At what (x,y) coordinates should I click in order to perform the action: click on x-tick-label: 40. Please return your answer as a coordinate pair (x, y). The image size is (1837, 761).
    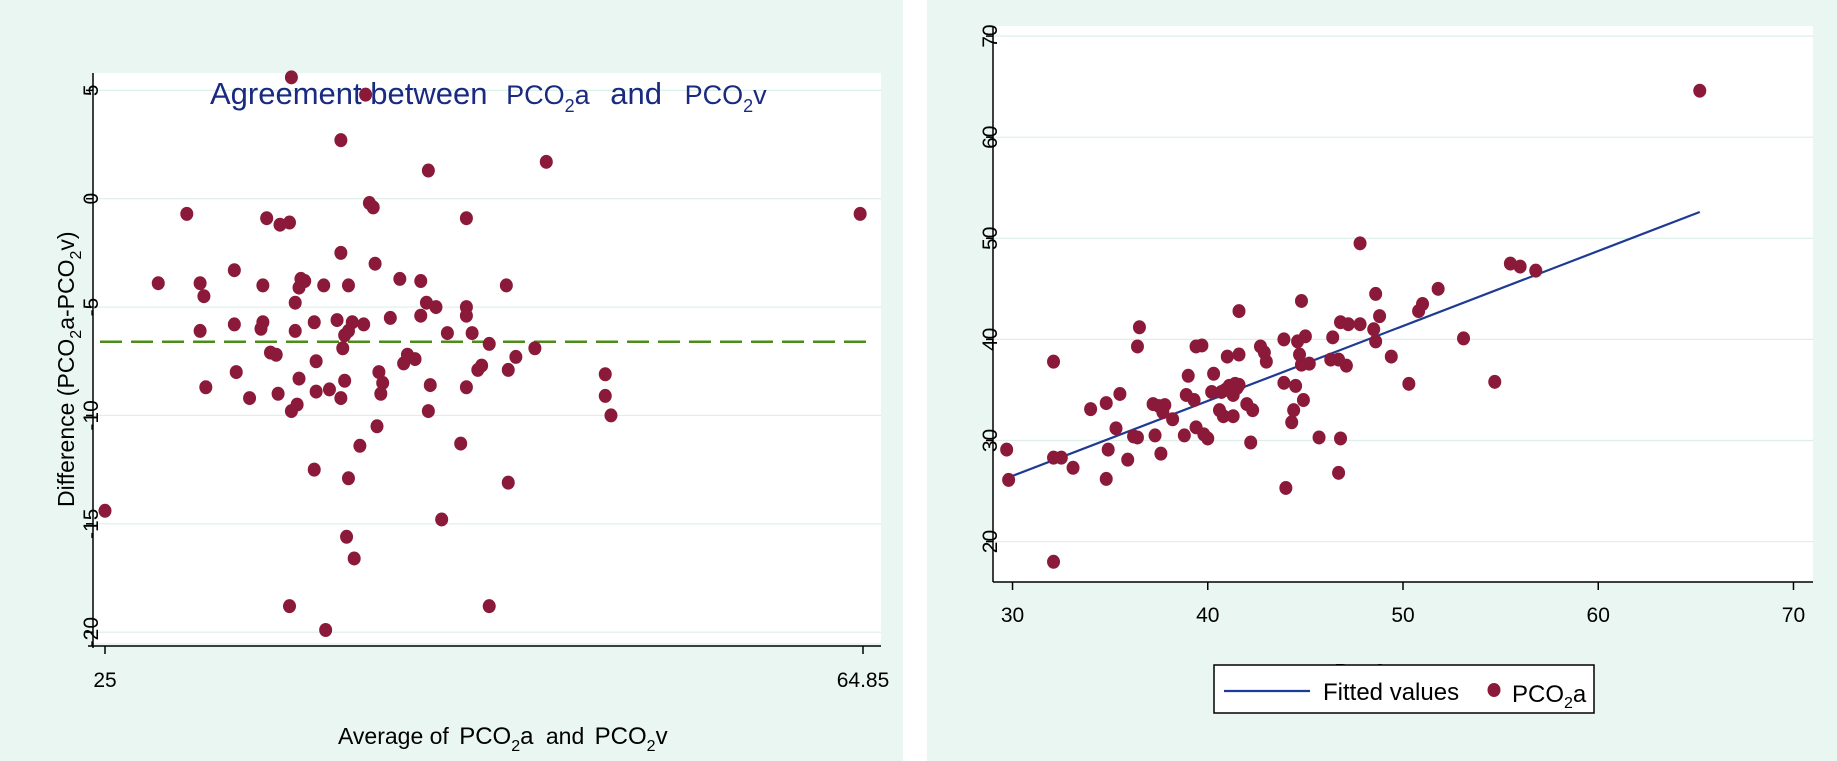
    Looking at the image, I should click on (1207, 615).